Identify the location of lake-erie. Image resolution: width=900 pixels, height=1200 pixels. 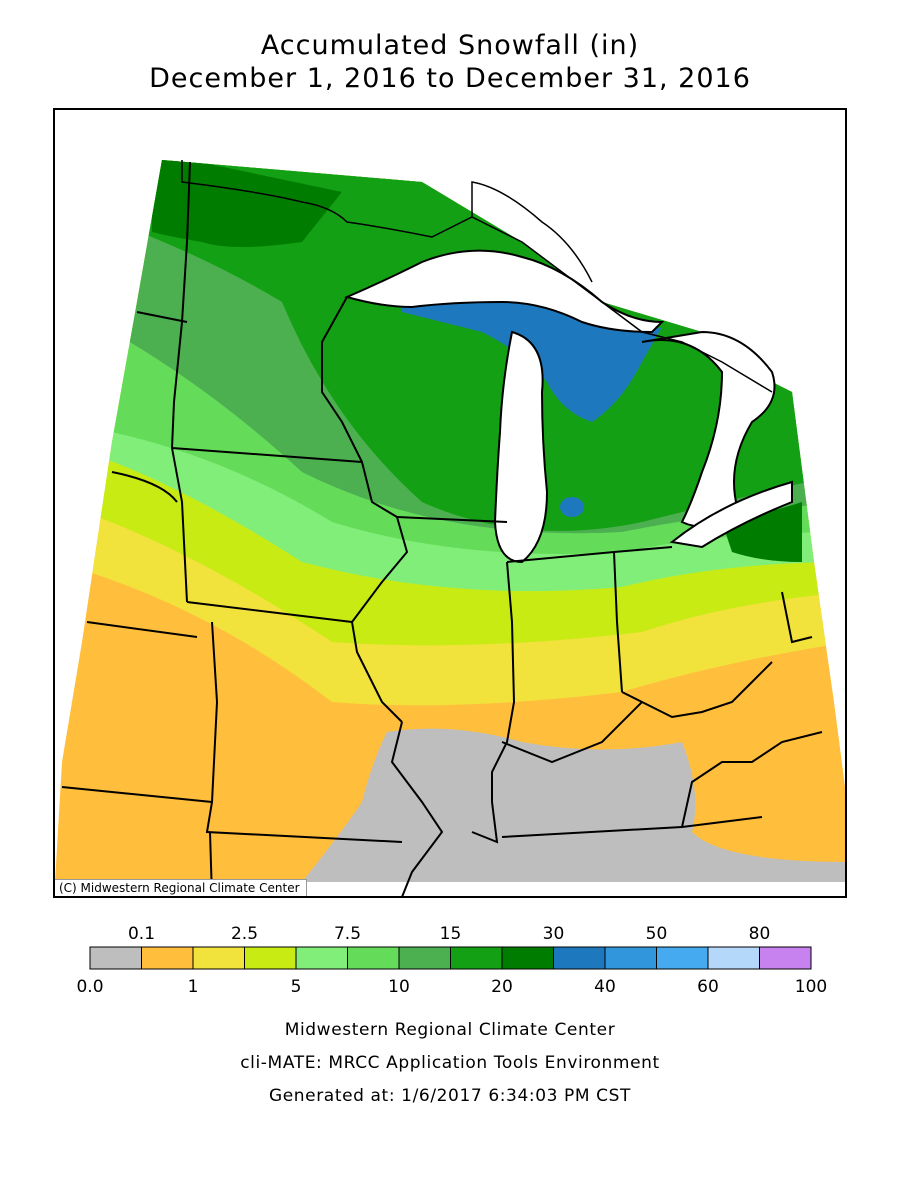
(731, 514).